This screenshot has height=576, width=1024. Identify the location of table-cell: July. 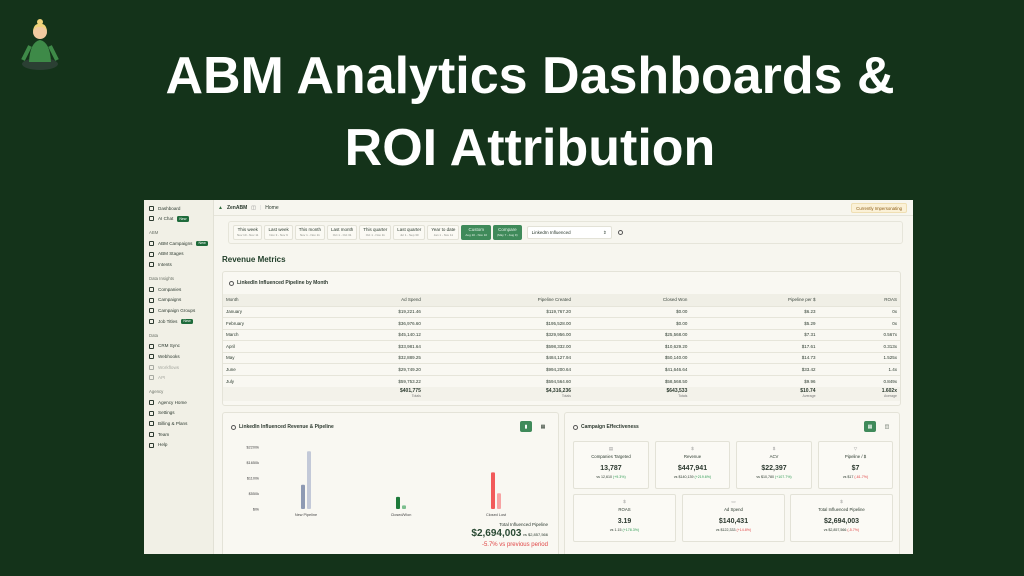
(269, 381).